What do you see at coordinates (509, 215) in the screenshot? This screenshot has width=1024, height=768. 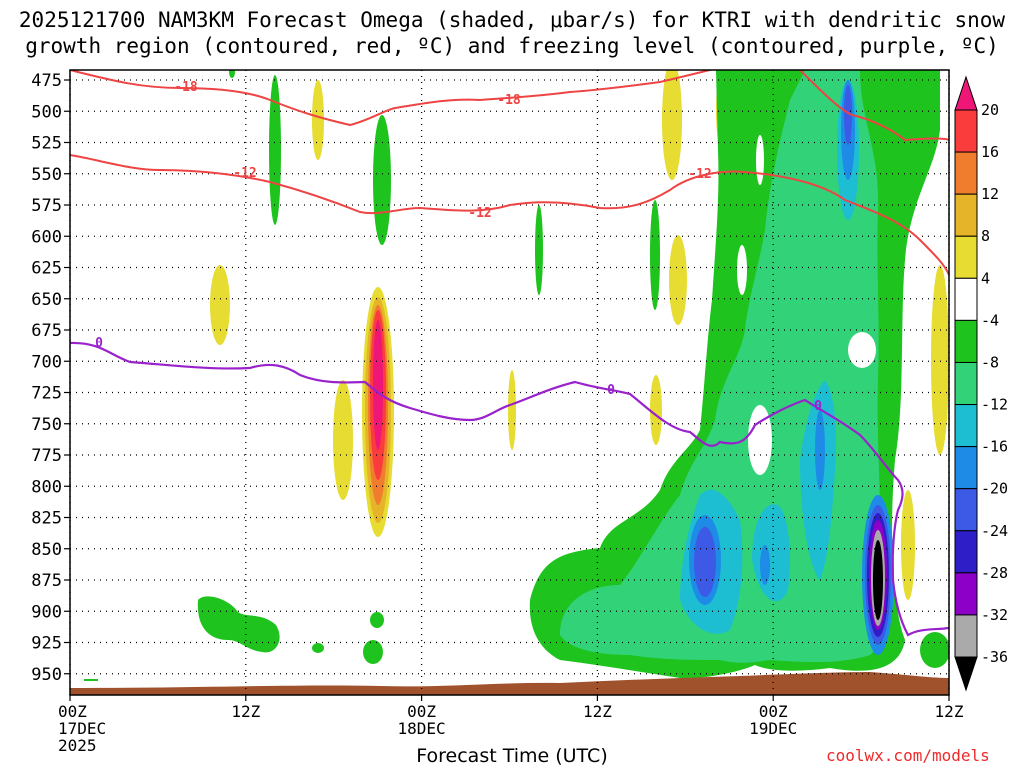 I see `contour-line-minus12` at bounding box center [509, 215].